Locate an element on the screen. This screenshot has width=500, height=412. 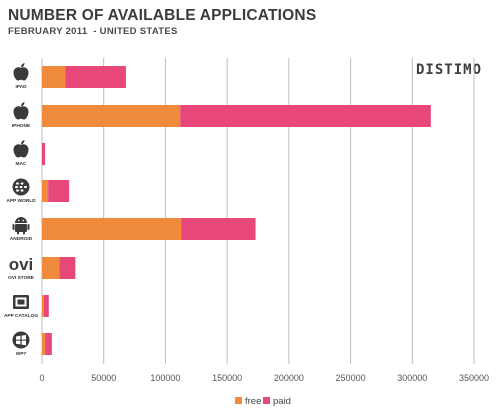
blackberry-logo-icon is located at coordinates (21, 187).